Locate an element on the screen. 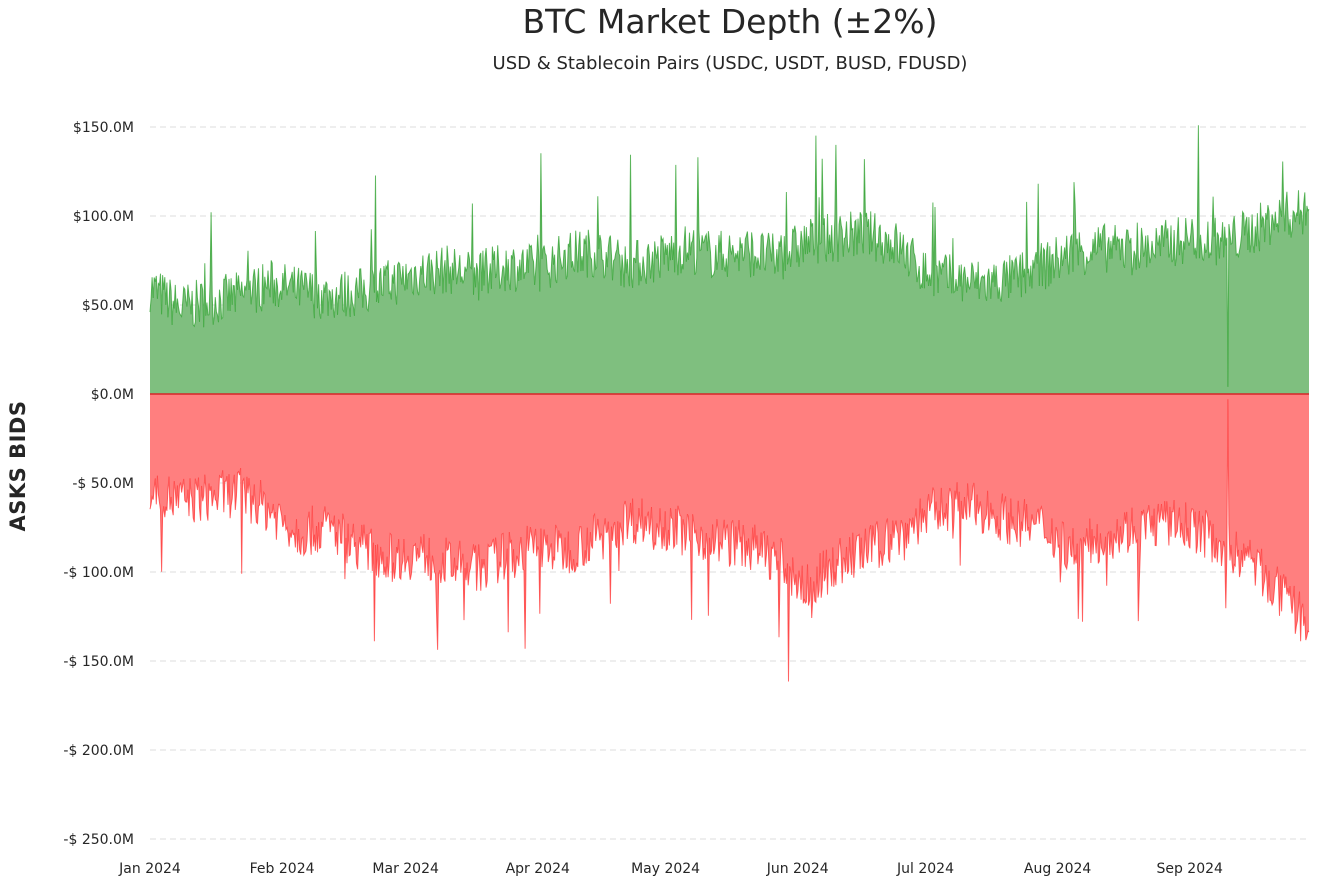 Image resolution: width=1321 pixels, height=885 pixels. x-tick-label: Feb 2024 is located at coordinates (282, 869).